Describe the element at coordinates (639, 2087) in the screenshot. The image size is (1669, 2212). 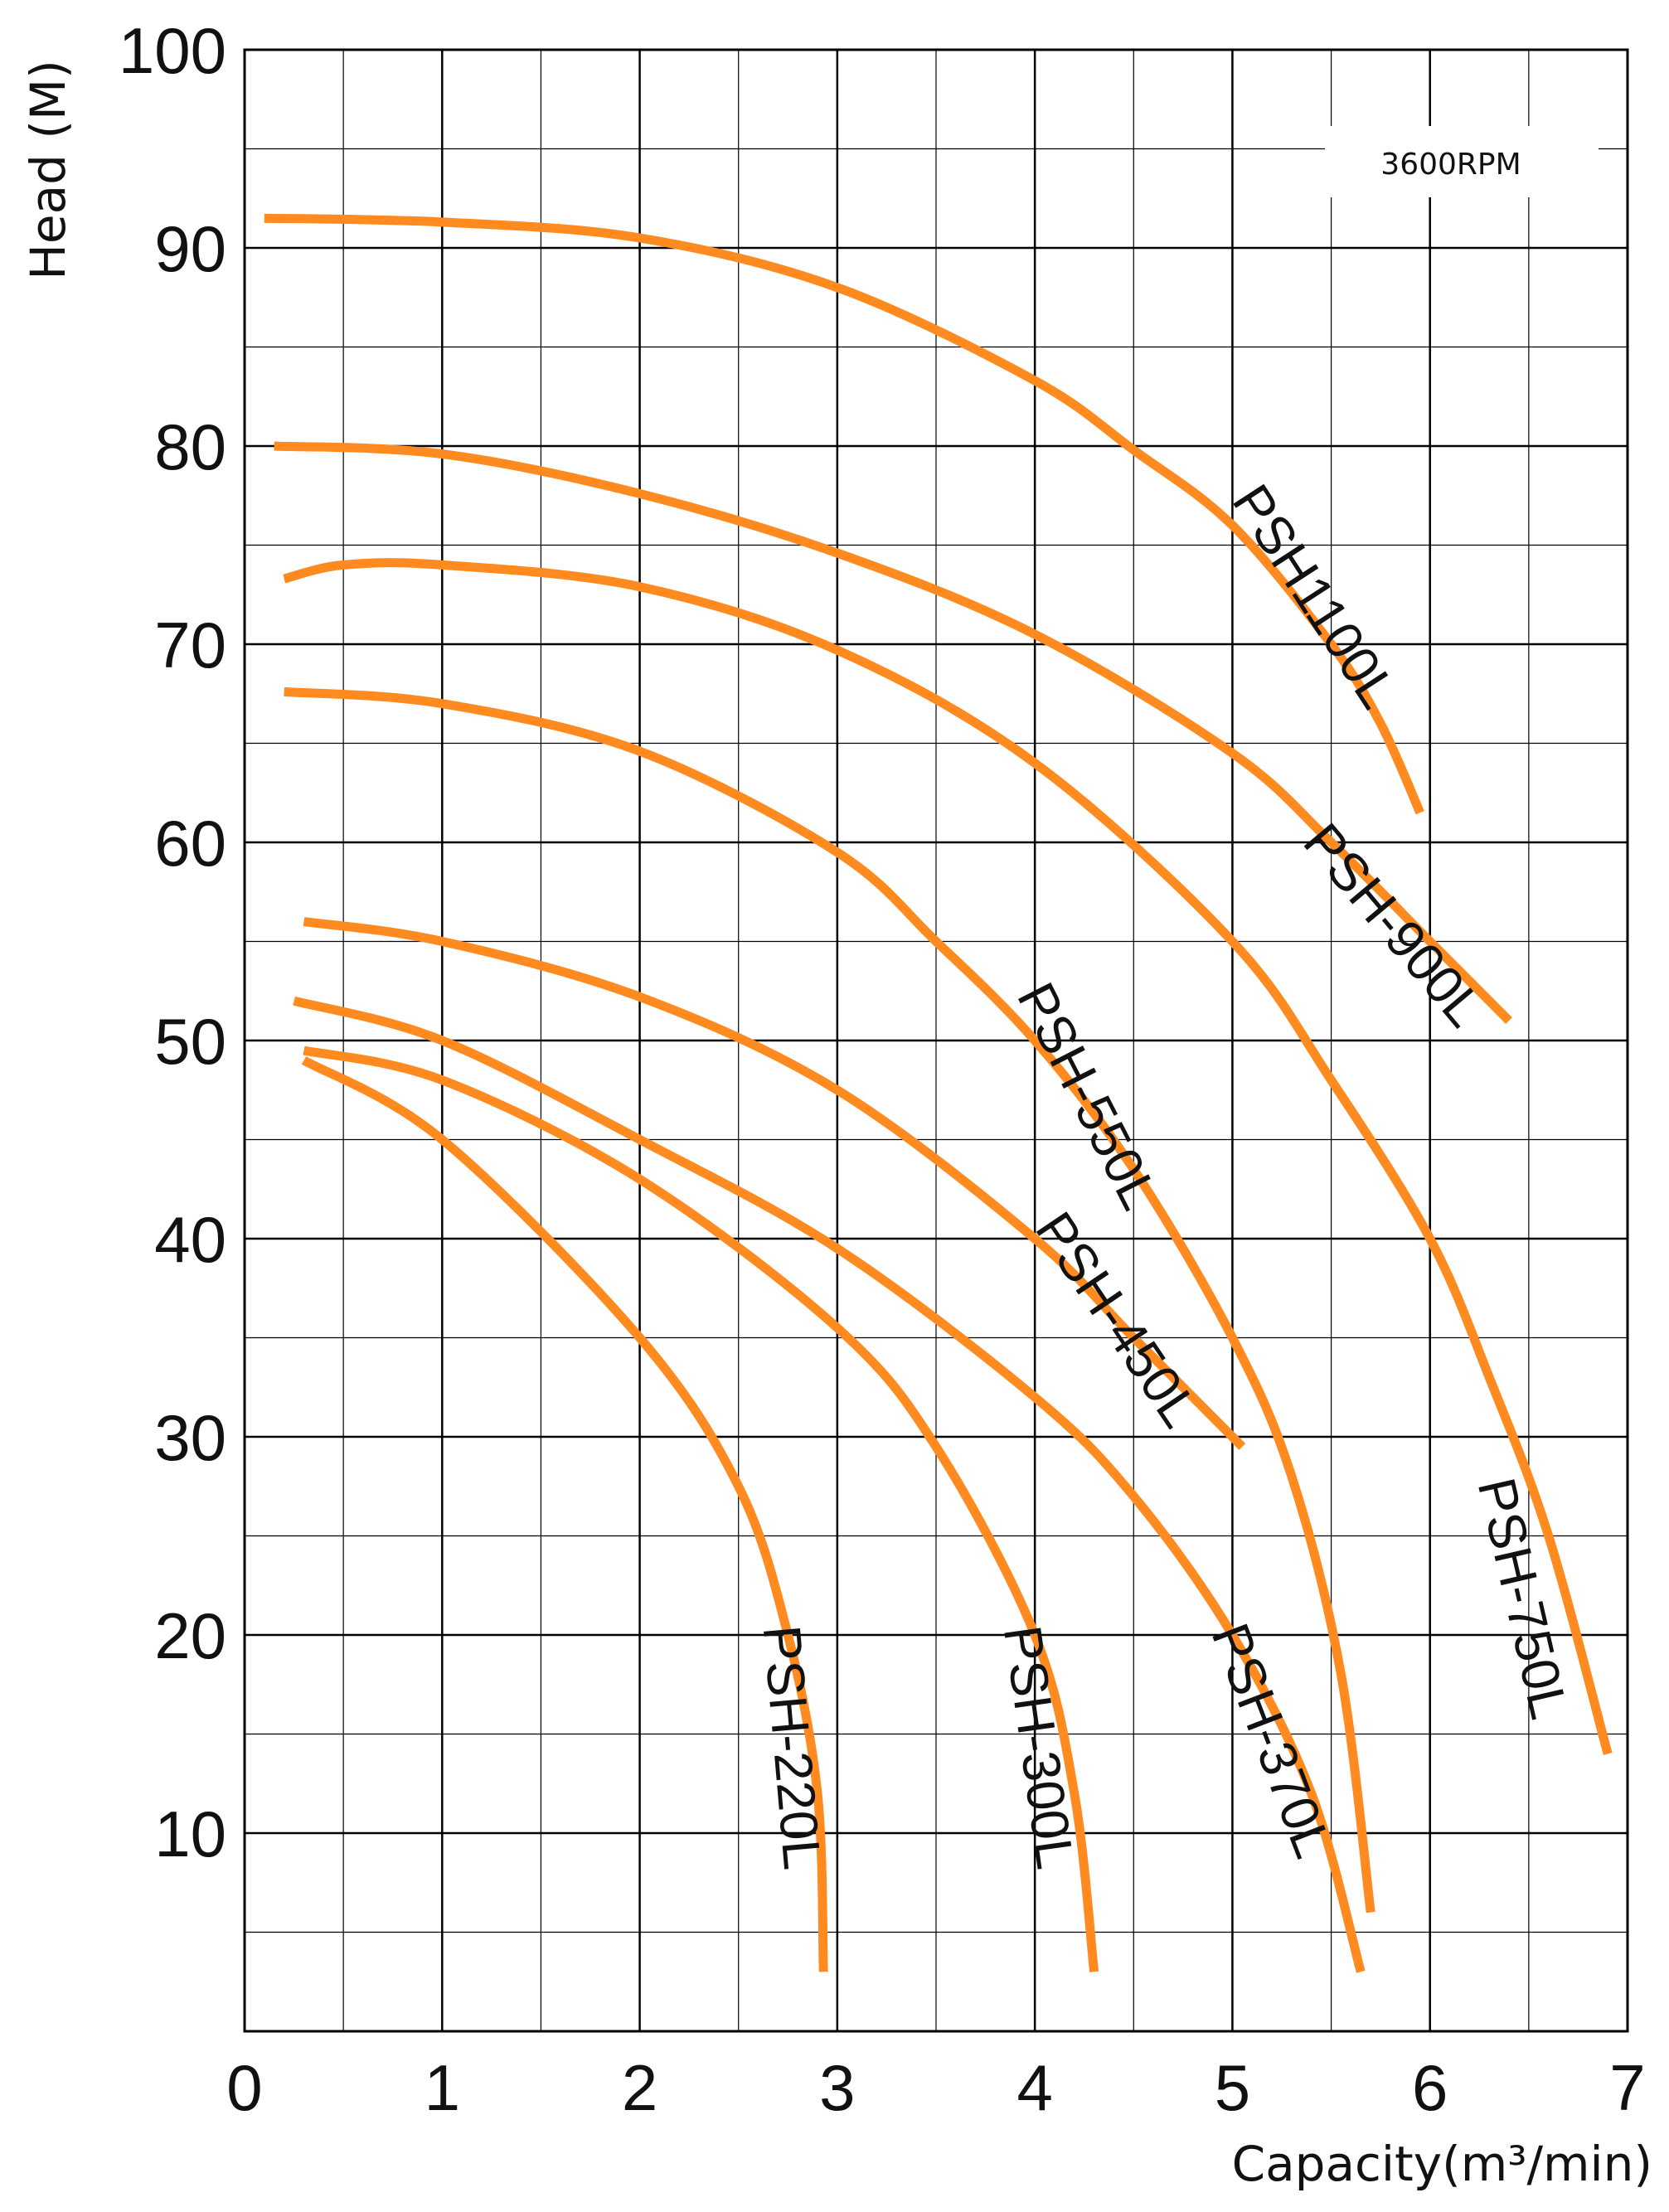
I see `x-tick-label: 2` at that location.